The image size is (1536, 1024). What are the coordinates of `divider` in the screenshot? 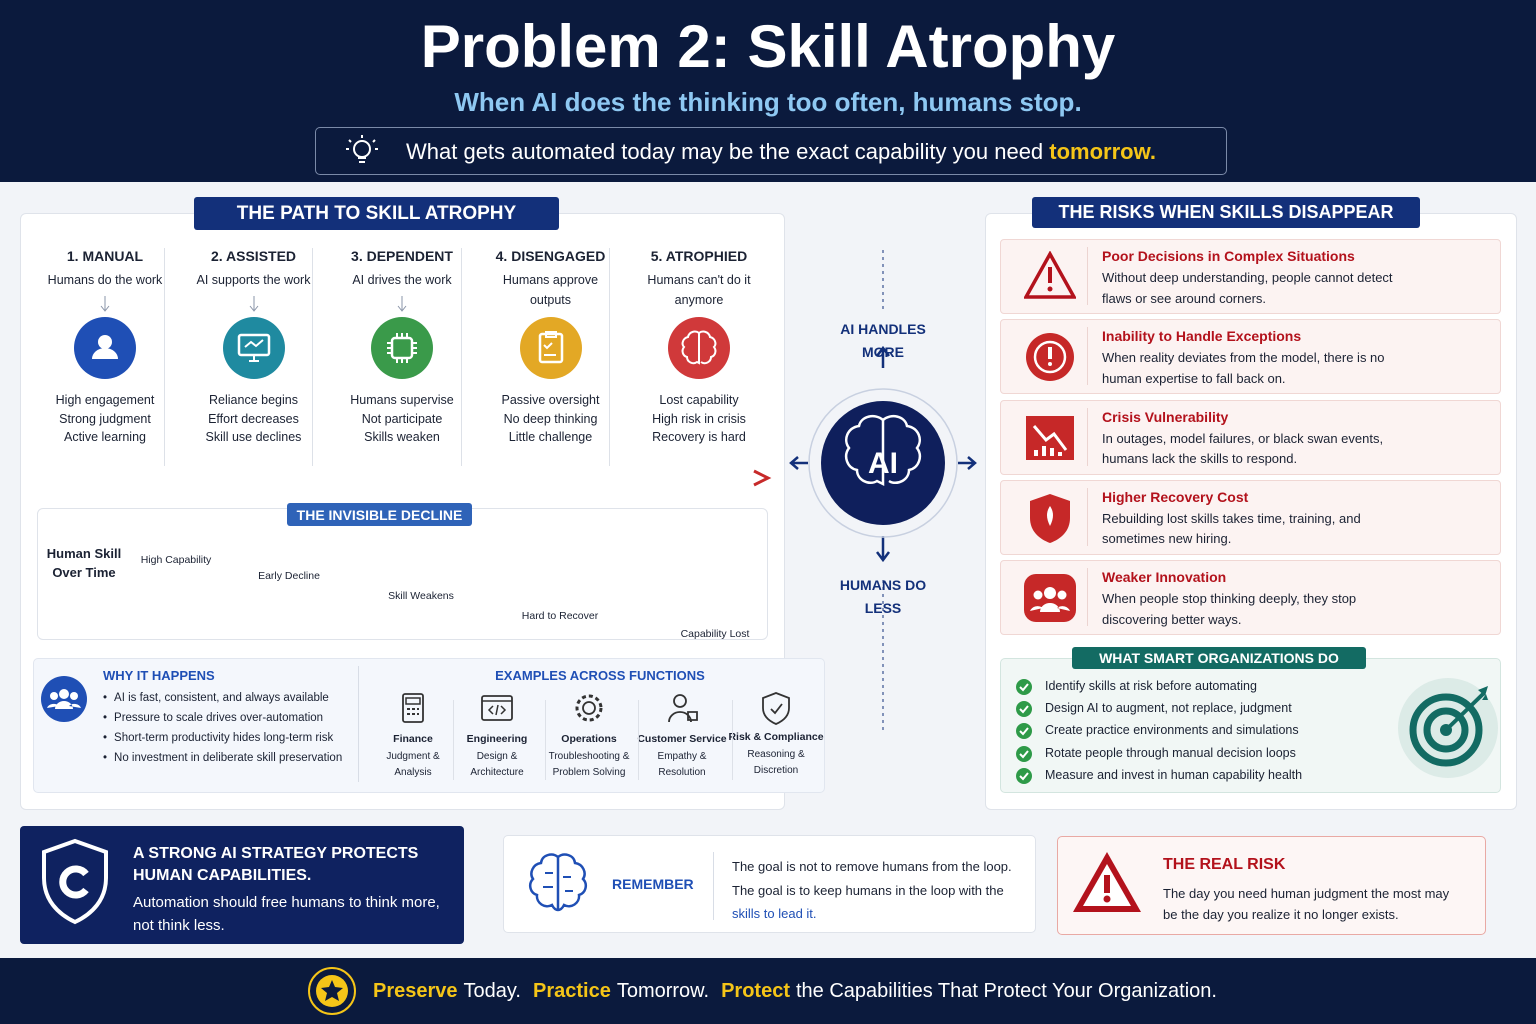 It's located at (358, 724).